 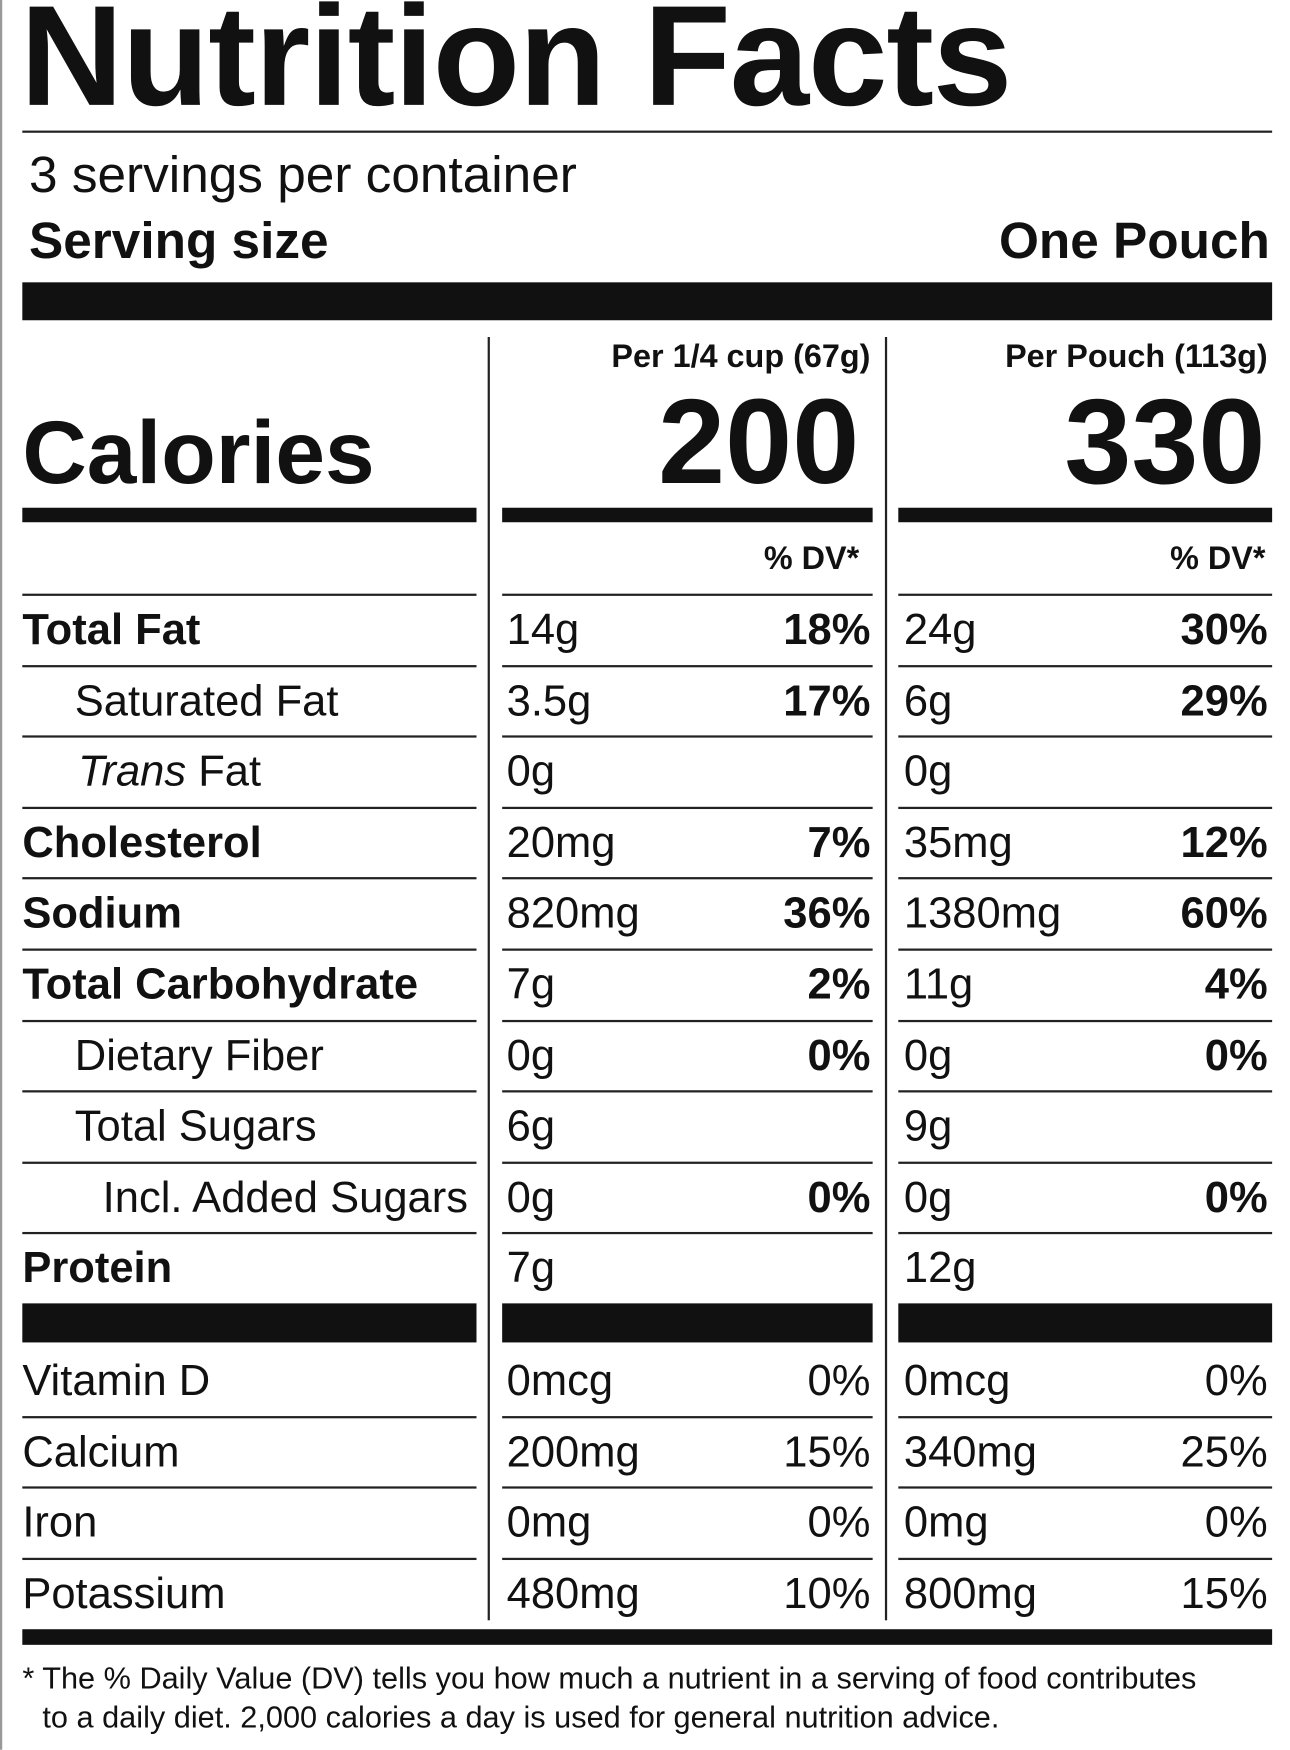 I want to click on calcium-amount: 200mg, so click(x=573, y=1451).